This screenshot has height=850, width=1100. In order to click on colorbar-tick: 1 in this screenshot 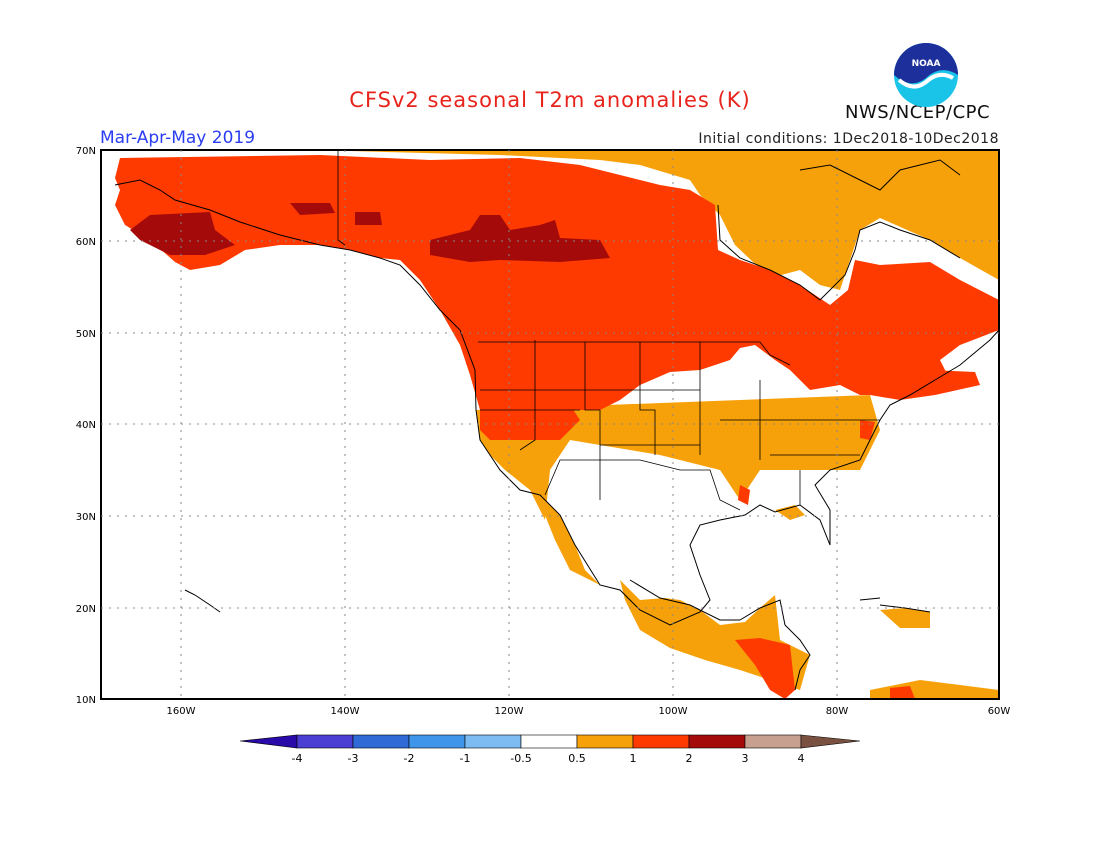, I will do `click(633, 758)`.